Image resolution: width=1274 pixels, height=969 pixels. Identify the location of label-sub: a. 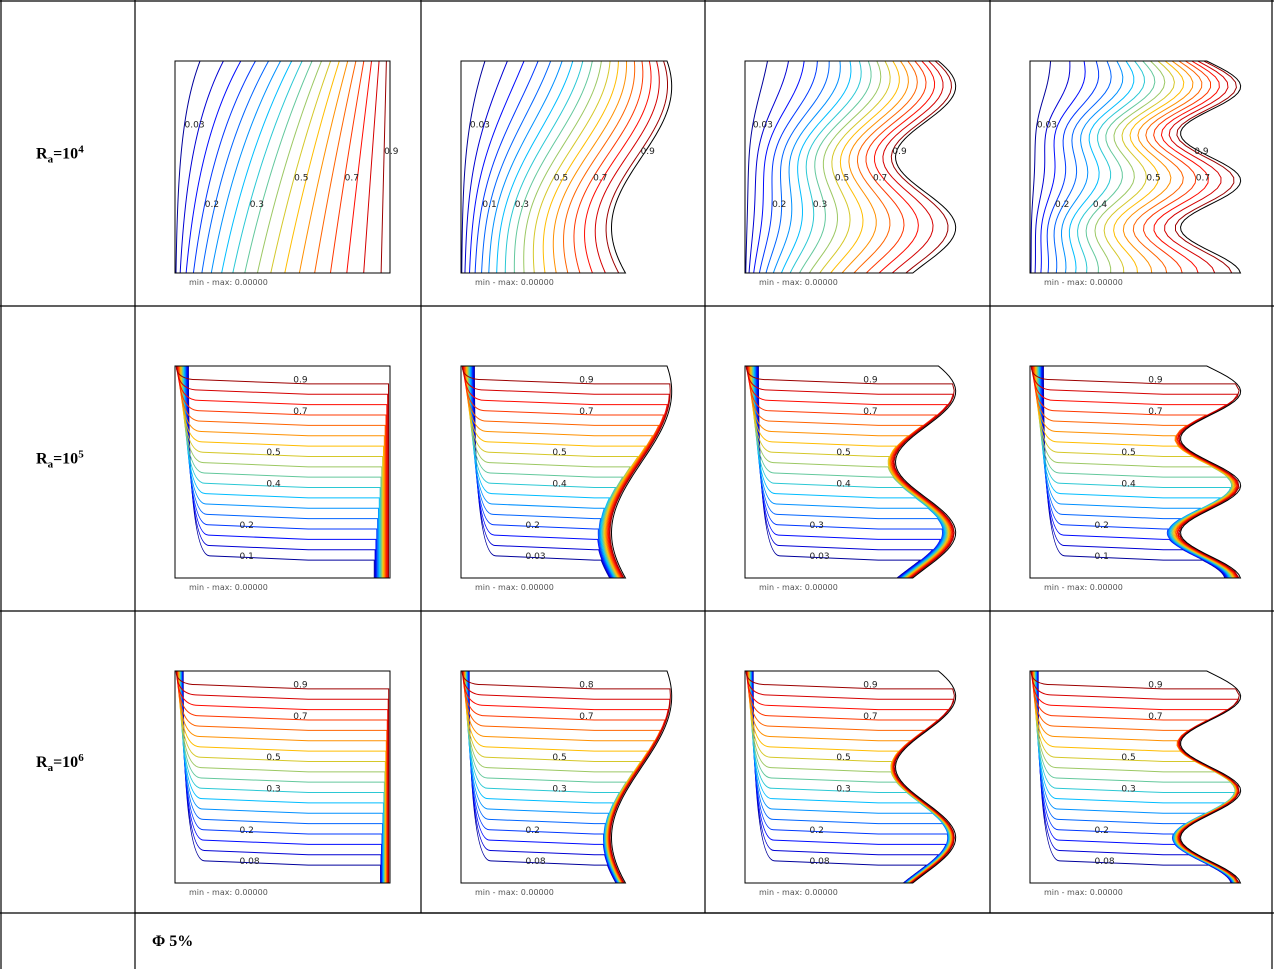
(51, 160).